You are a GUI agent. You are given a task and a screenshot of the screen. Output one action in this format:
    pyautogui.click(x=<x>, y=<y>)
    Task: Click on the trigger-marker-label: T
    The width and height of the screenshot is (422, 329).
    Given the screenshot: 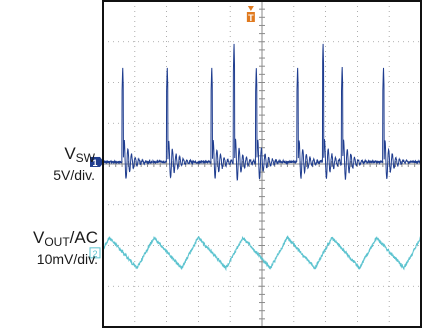 What is the action you would take?
    pyautogui.click(x=251, y=18)
    